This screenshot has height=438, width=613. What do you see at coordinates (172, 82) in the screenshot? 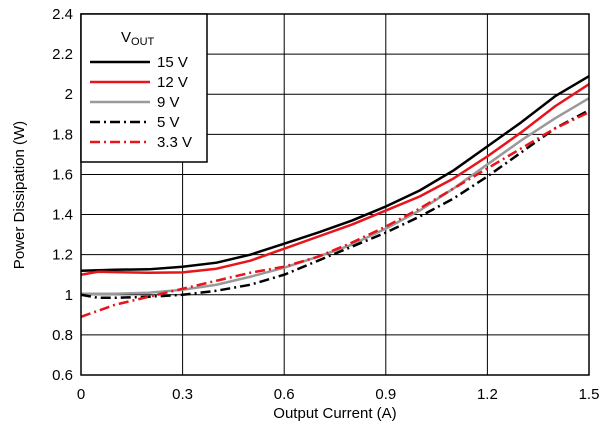
I see `legend-label: 12 V` at bounding box center [172, 82].